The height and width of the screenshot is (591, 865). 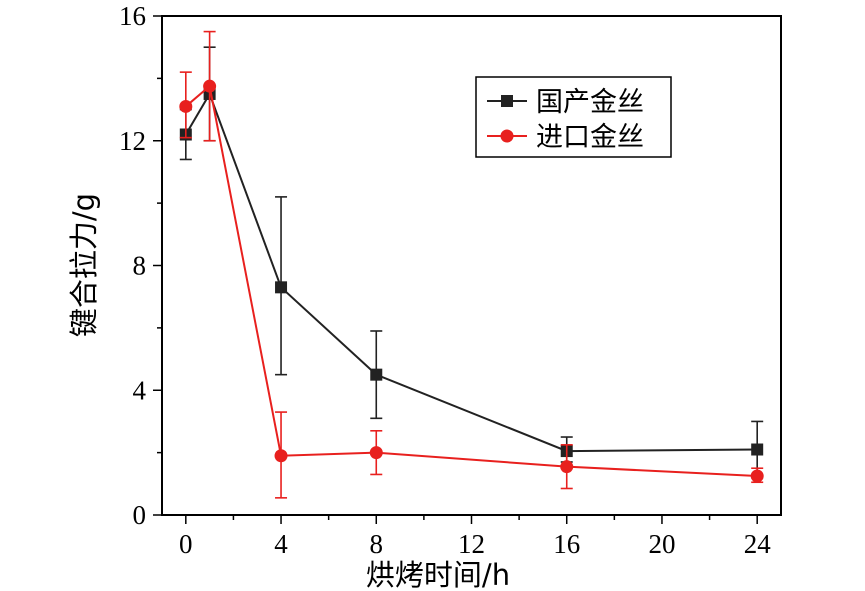 I want to click on legend-marker-domestic, so click(x=507, y=101).